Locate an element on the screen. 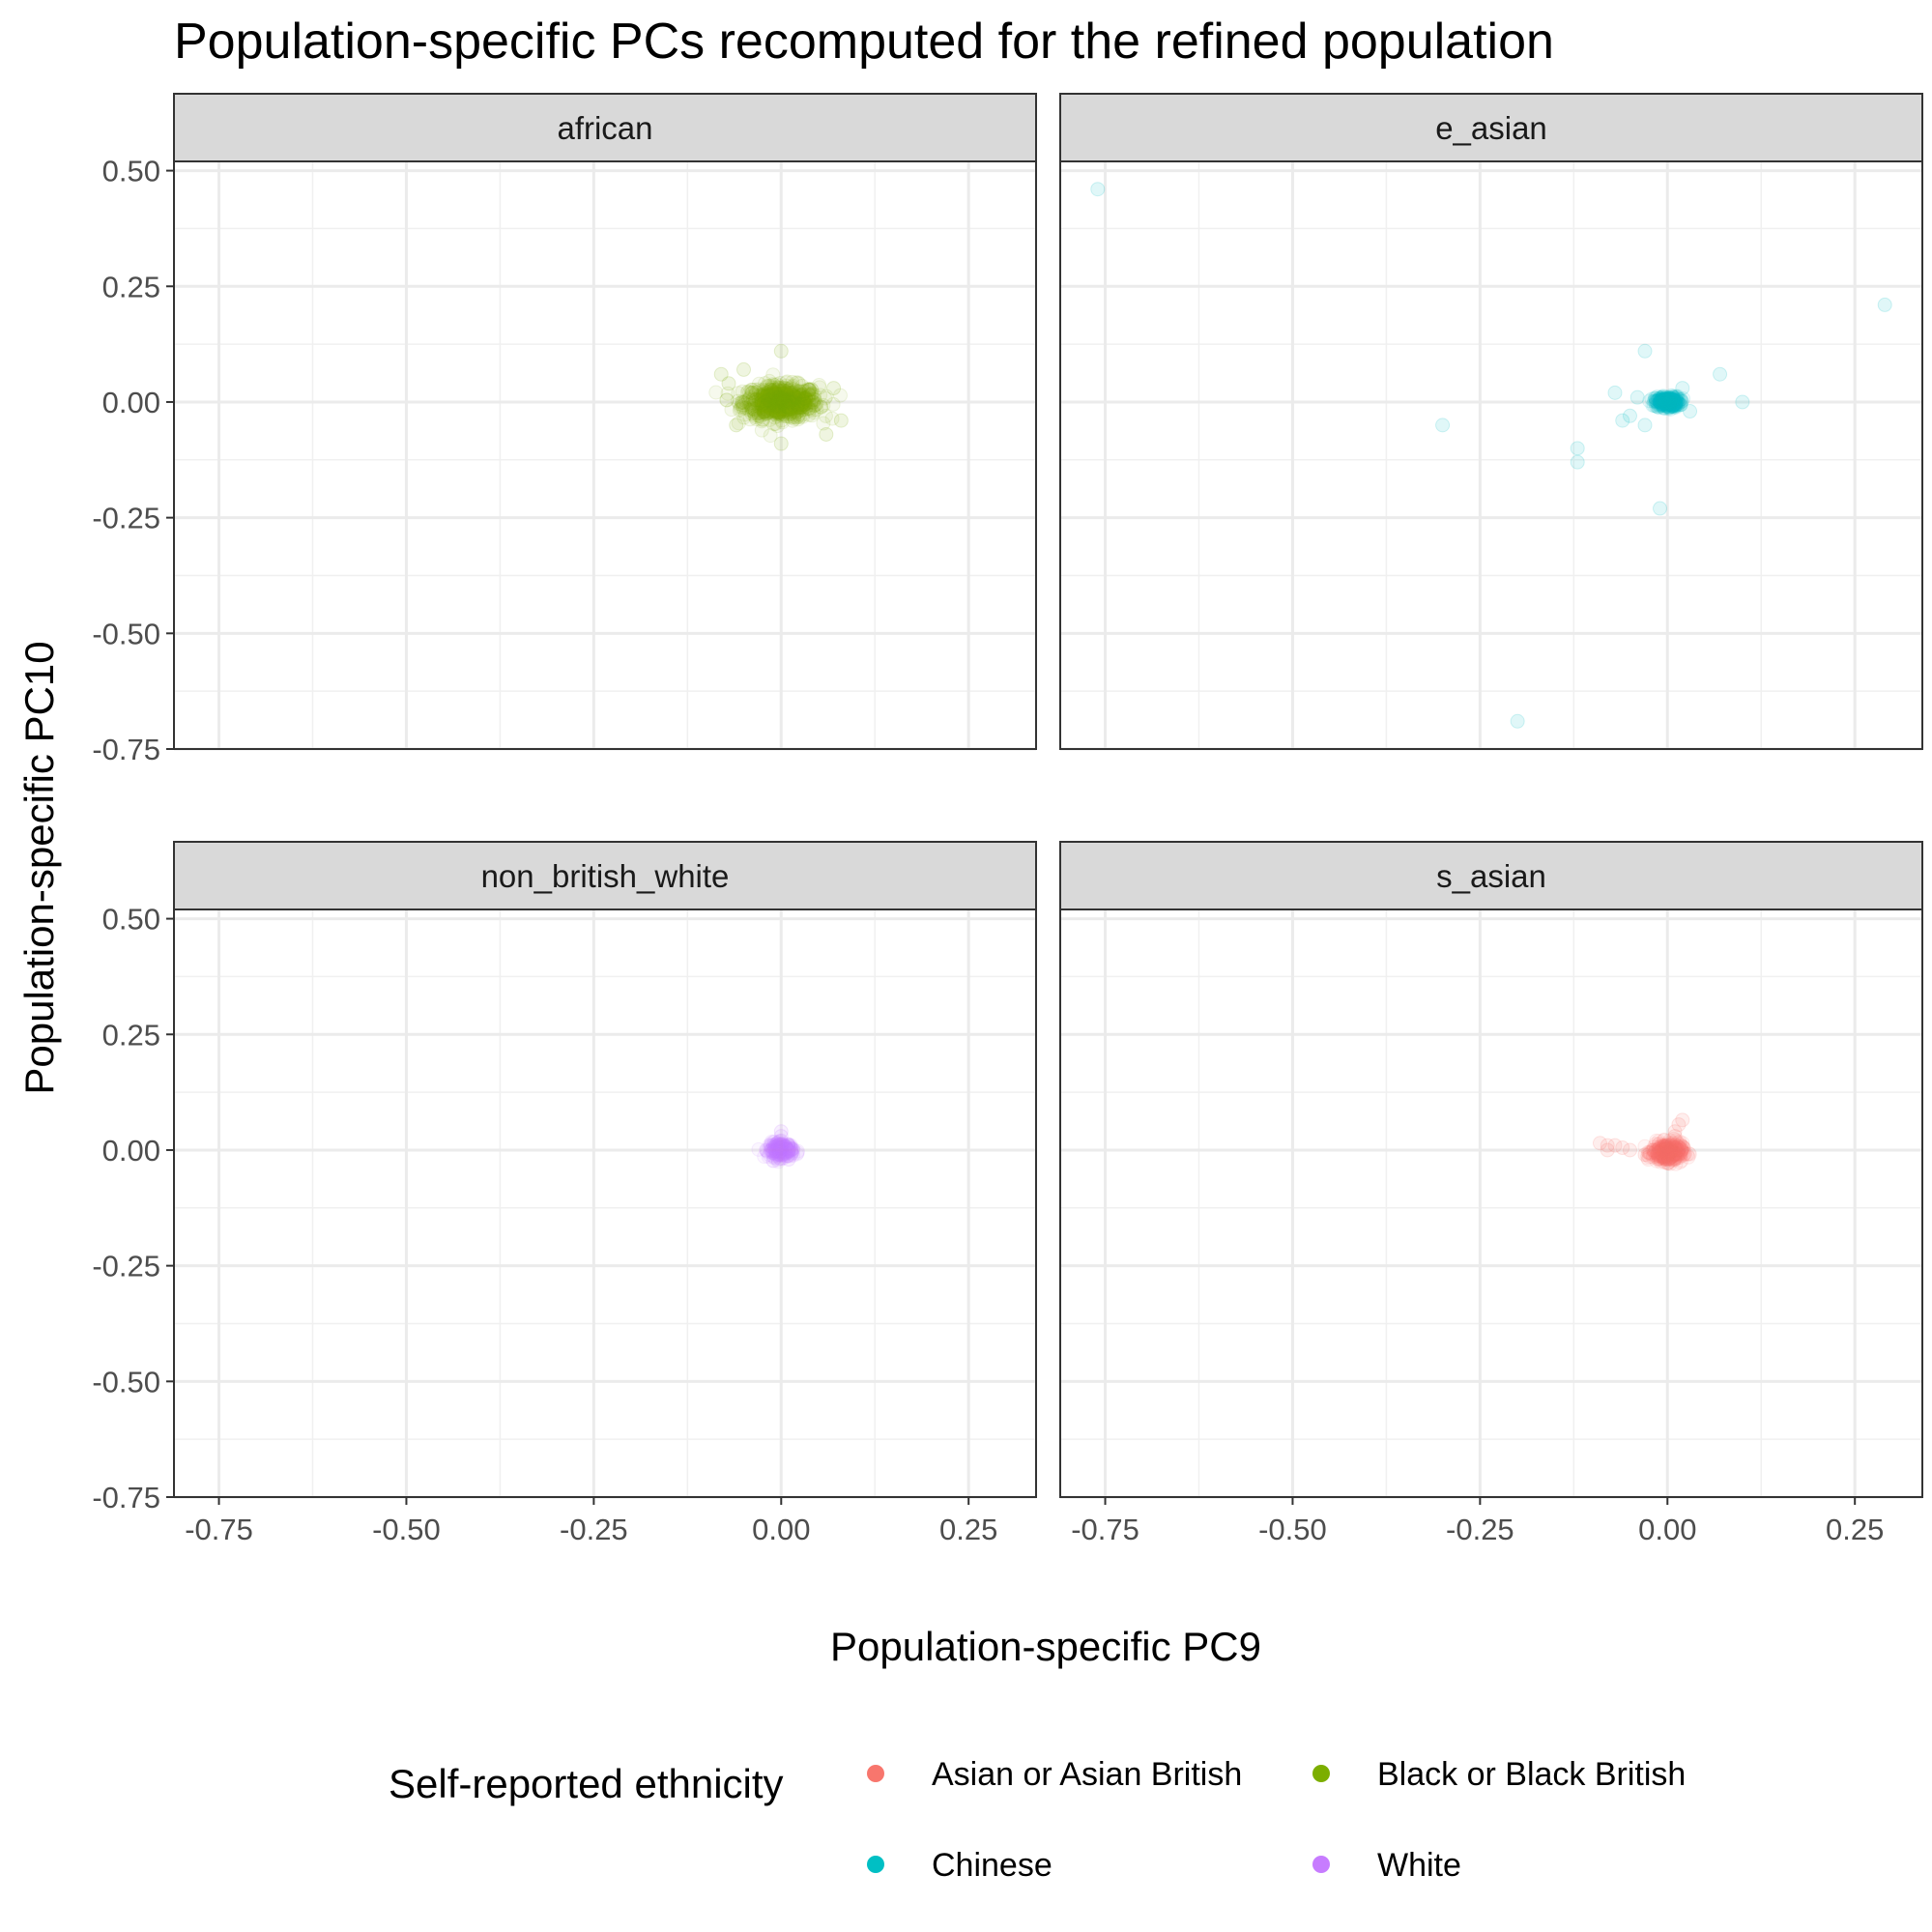 Image resolution: width=1932 pixels, height=1932 pixels. y-axis-title: Population-specific PC10 is located at coordinates (39, 867).